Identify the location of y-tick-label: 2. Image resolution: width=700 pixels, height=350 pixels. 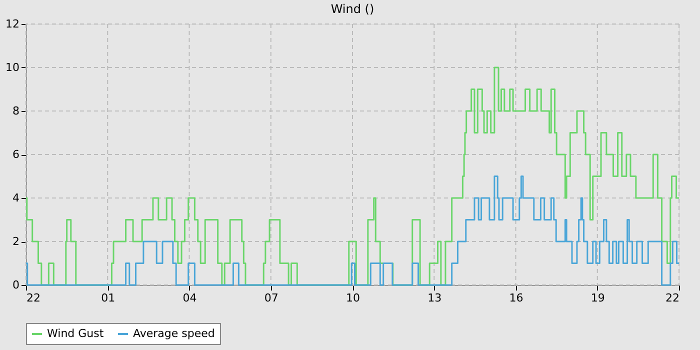
(16, 241).